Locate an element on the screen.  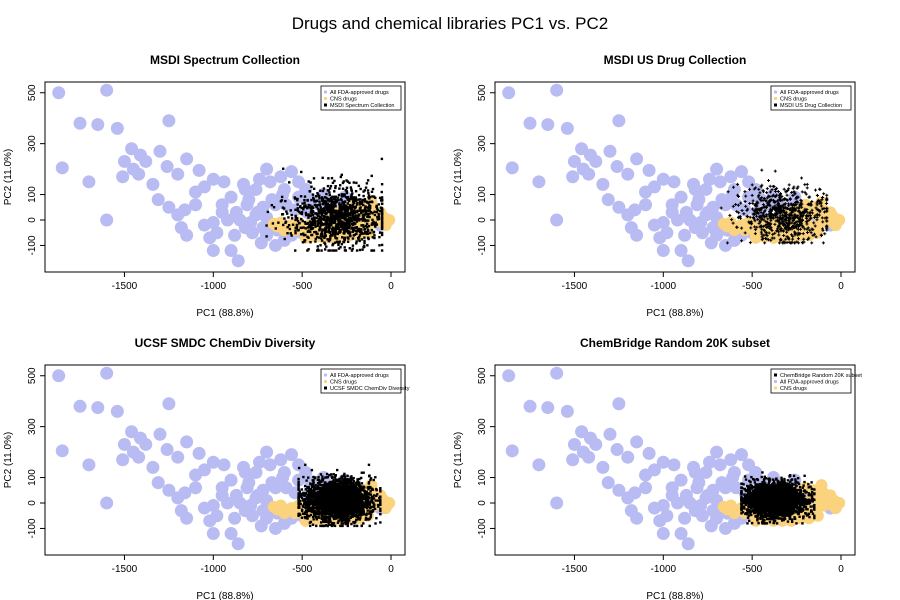
x-tick-label: -1500 is located at coordinates (575, 569).